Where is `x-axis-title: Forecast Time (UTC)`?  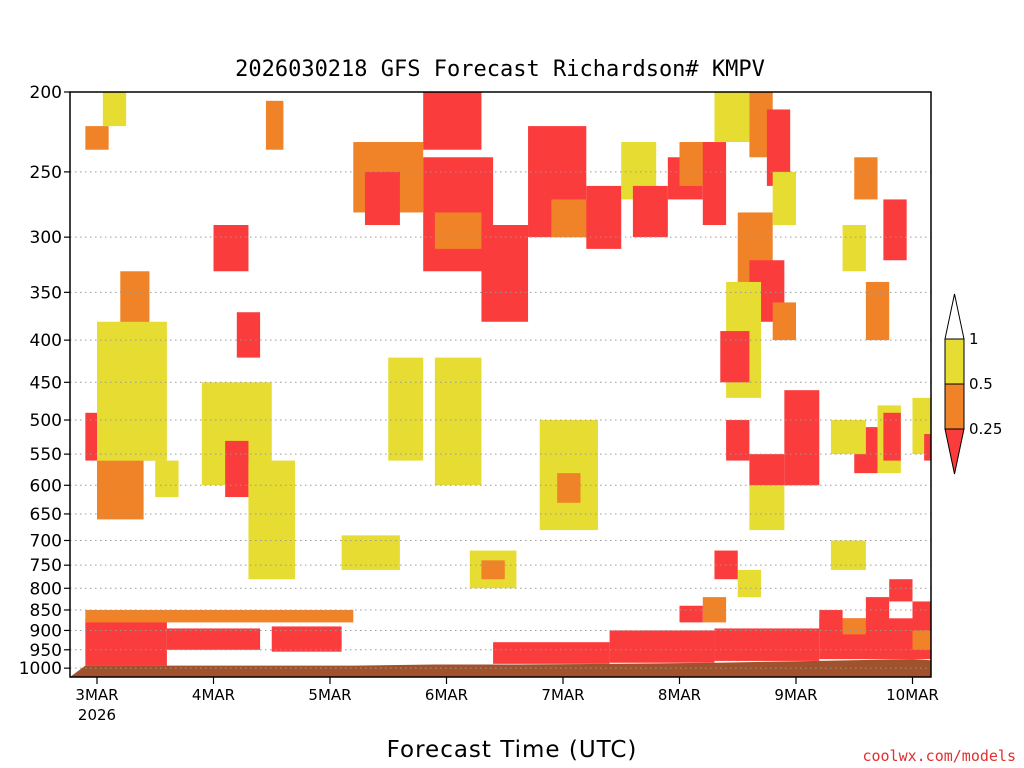
x-axis-title: Forecast Time (UTC) is located at coordinates (512, 750).